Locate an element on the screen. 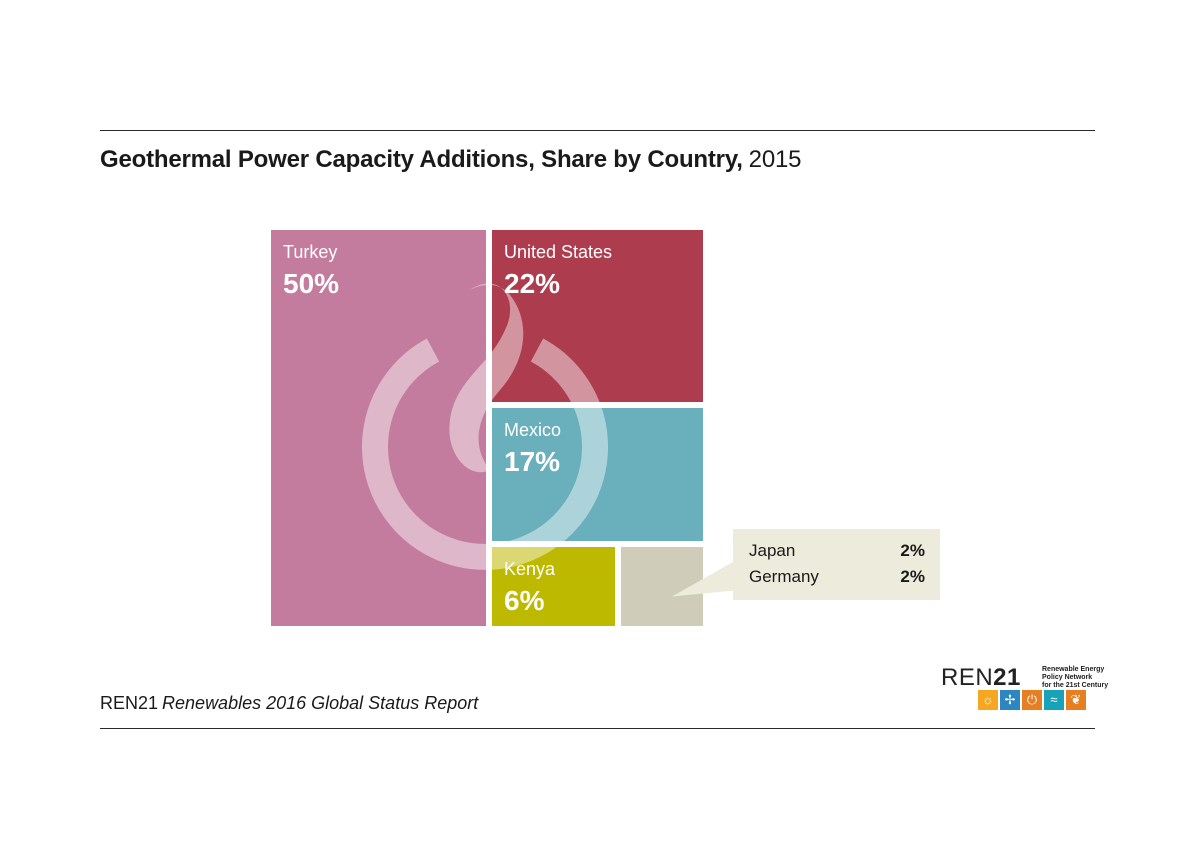 The height and width of the screenshot is (848, 1200). chart-title-year: 2015 is located at coordinates (775, 159).